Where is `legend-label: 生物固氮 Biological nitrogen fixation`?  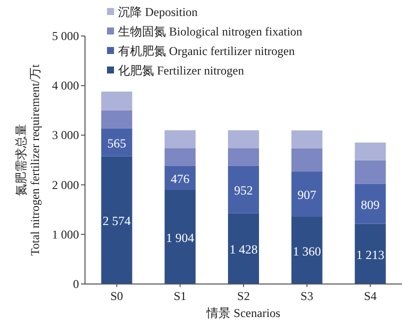 legend-label: 生物固氮 Biological nitrogen fixation is located at coordinates (210, 31).